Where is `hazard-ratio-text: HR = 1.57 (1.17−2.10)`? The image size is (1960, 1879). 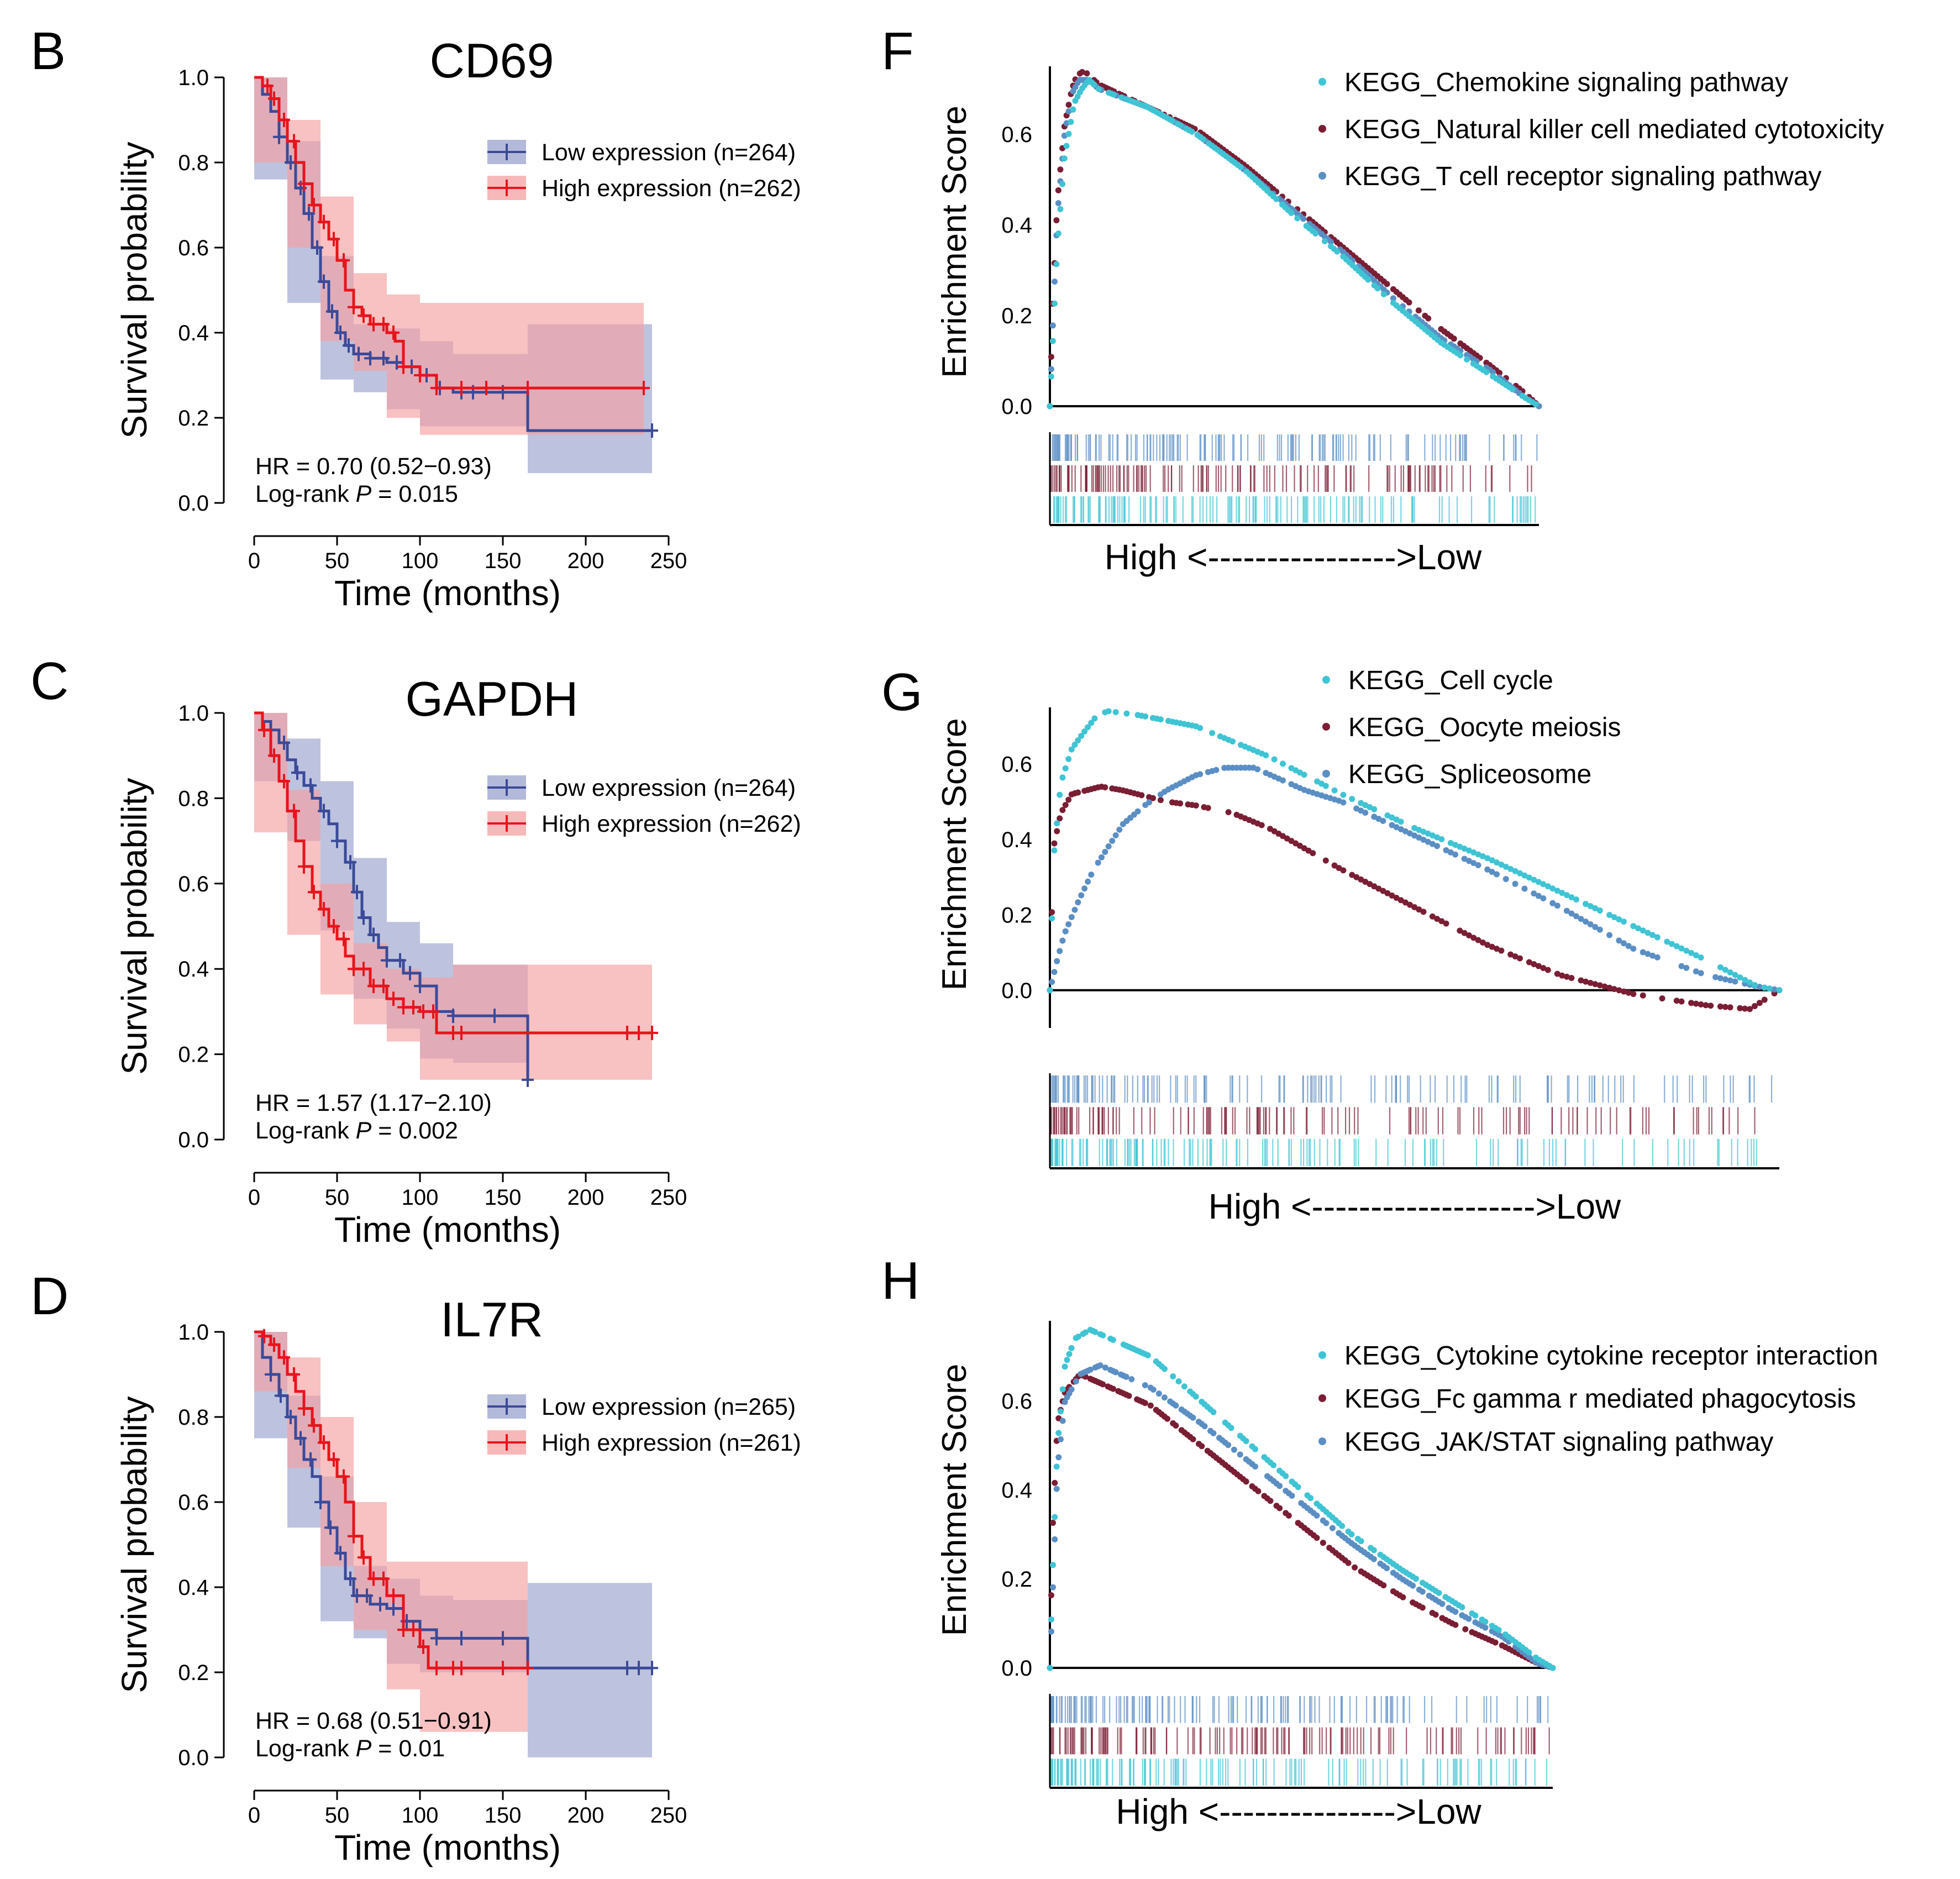 hazard-ratio-text: HR = 1.57 (1.17−2.10) is located at coordinates (374, 1103).